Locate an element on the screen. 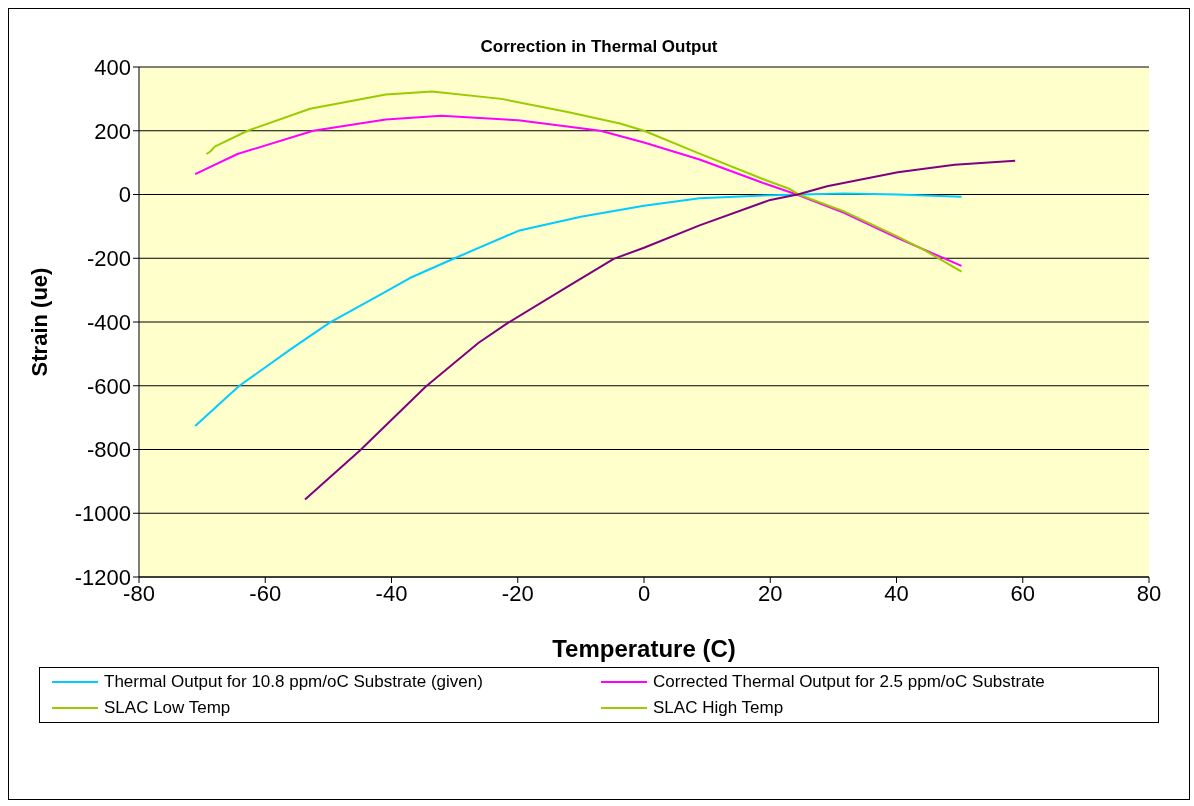 Image resolution: width=1194 pixels, height=806 pixels. x-tick-label: 0 is located at coordinates (644, 593).